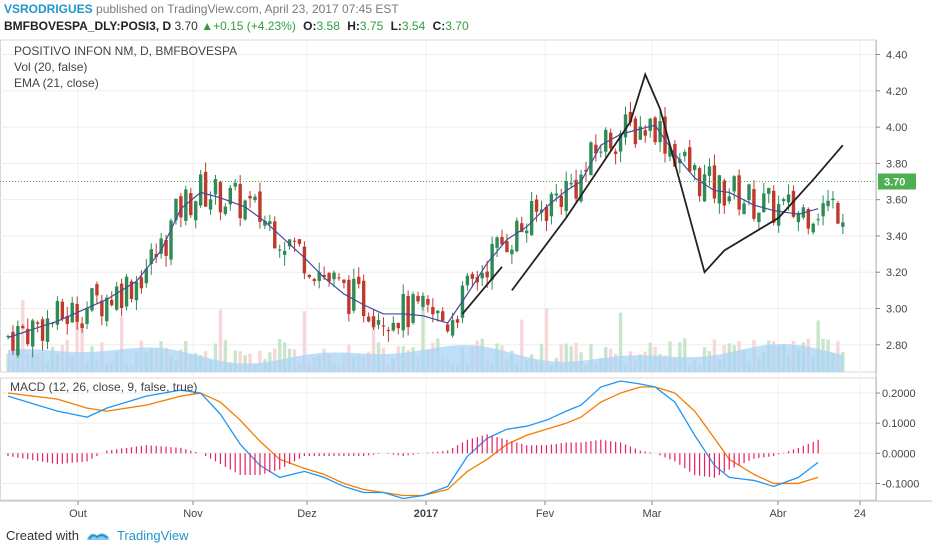  I want to click on macd-tick-label: 0.1000, so click(899, 424).